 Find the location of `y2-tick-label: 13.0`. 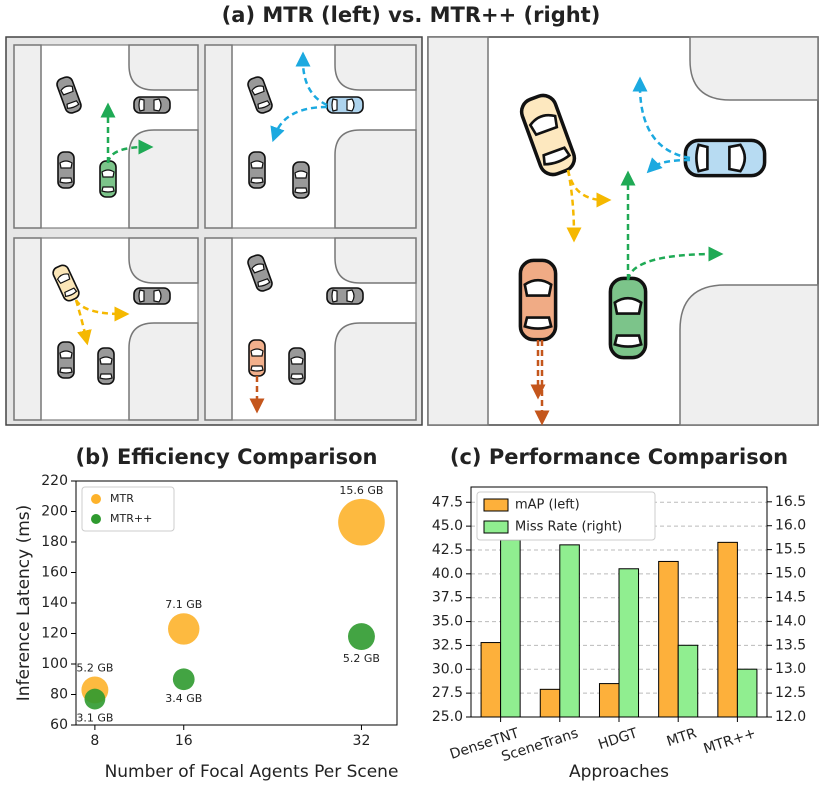

y2-tick-label: 13.0 is located at coordinates (790, 669).